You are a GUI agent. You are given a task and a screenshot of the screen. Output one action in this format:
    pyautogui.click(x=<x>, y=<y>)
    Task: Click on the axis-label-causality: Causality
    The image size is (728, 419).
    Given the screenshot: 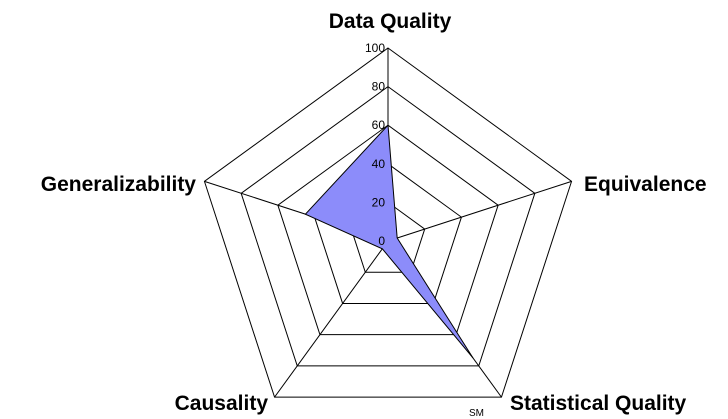 What is the action you would take?
    pyautogui.click(x=222, y=403)
    